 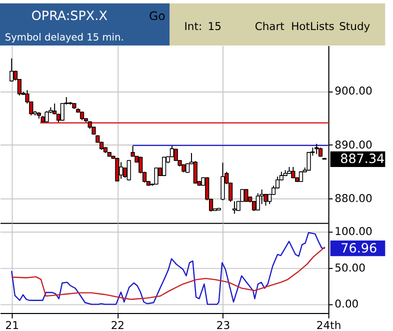 What do you see at coordinates (329, 325) in the screenshot?
I see `x-tick-label: 24th` at bounding box center [329, 325].